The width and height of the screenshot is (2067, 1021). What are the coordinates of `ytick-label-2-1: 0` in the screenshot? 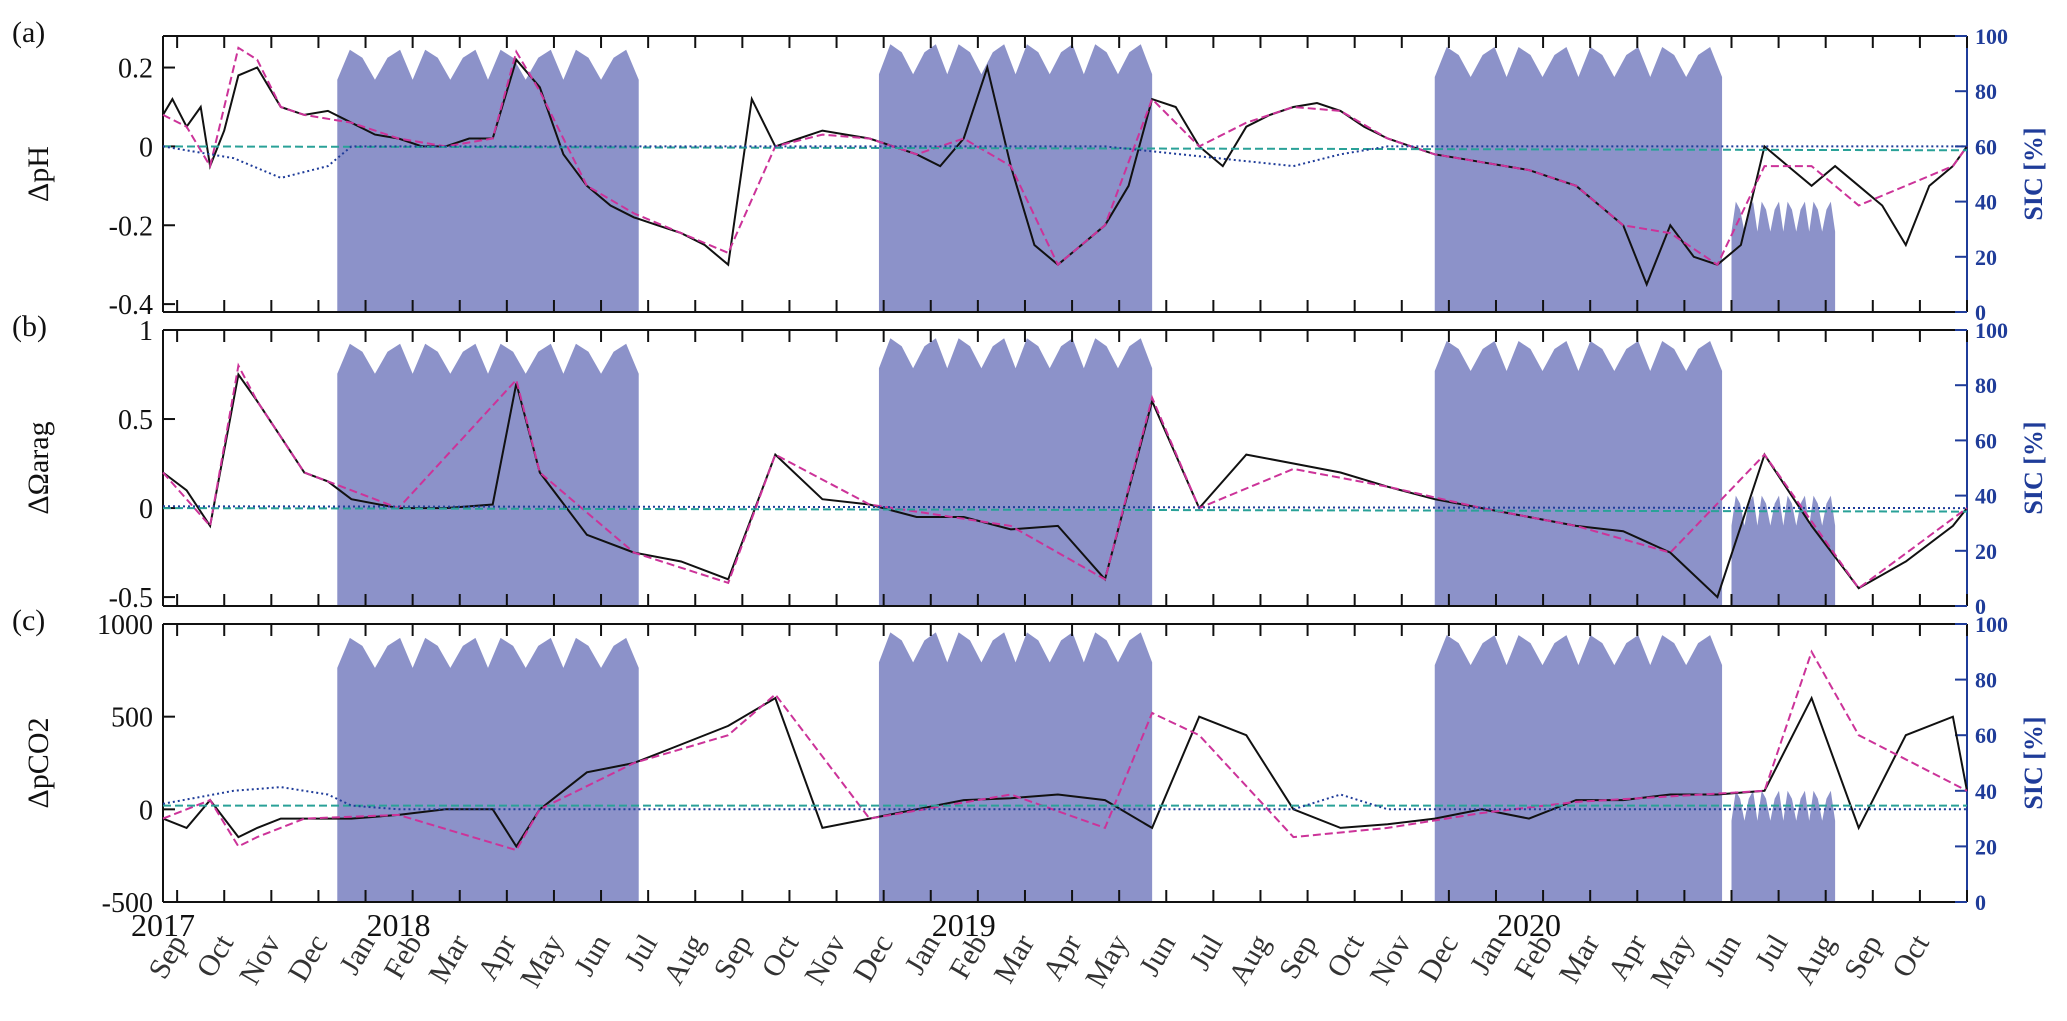 It's located at (146, 810).